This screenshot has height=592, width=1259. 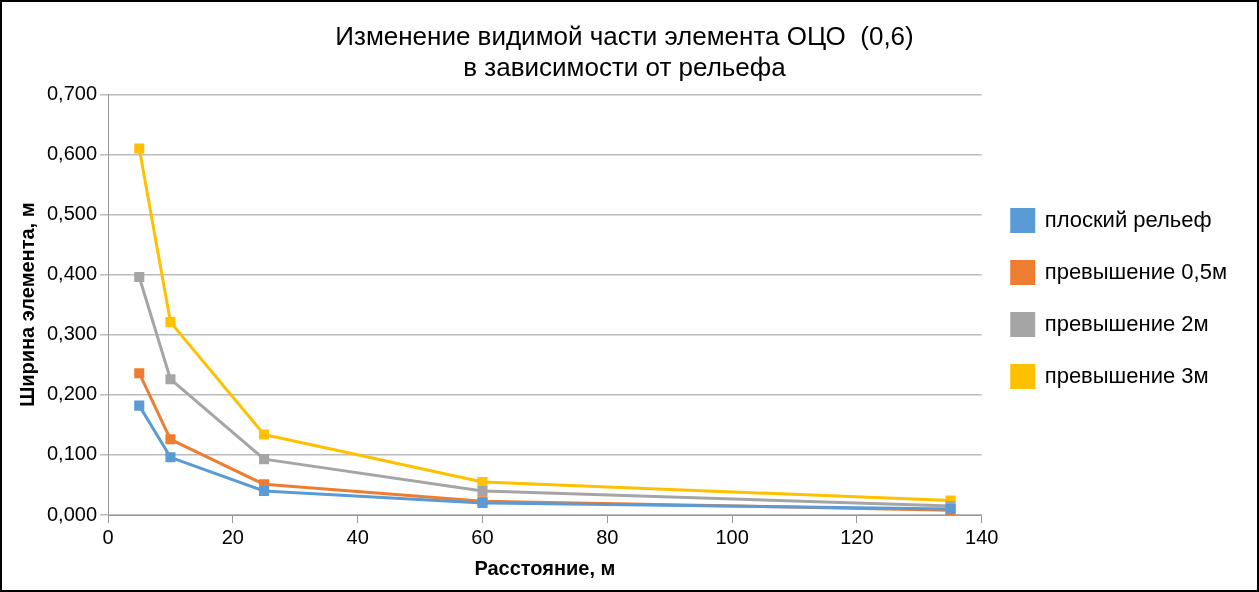 What do you see at coordinates (1135, 271) in the screenshot?
I see `legend-label: превышение 0,5м` at bounding box center [1135, 271].